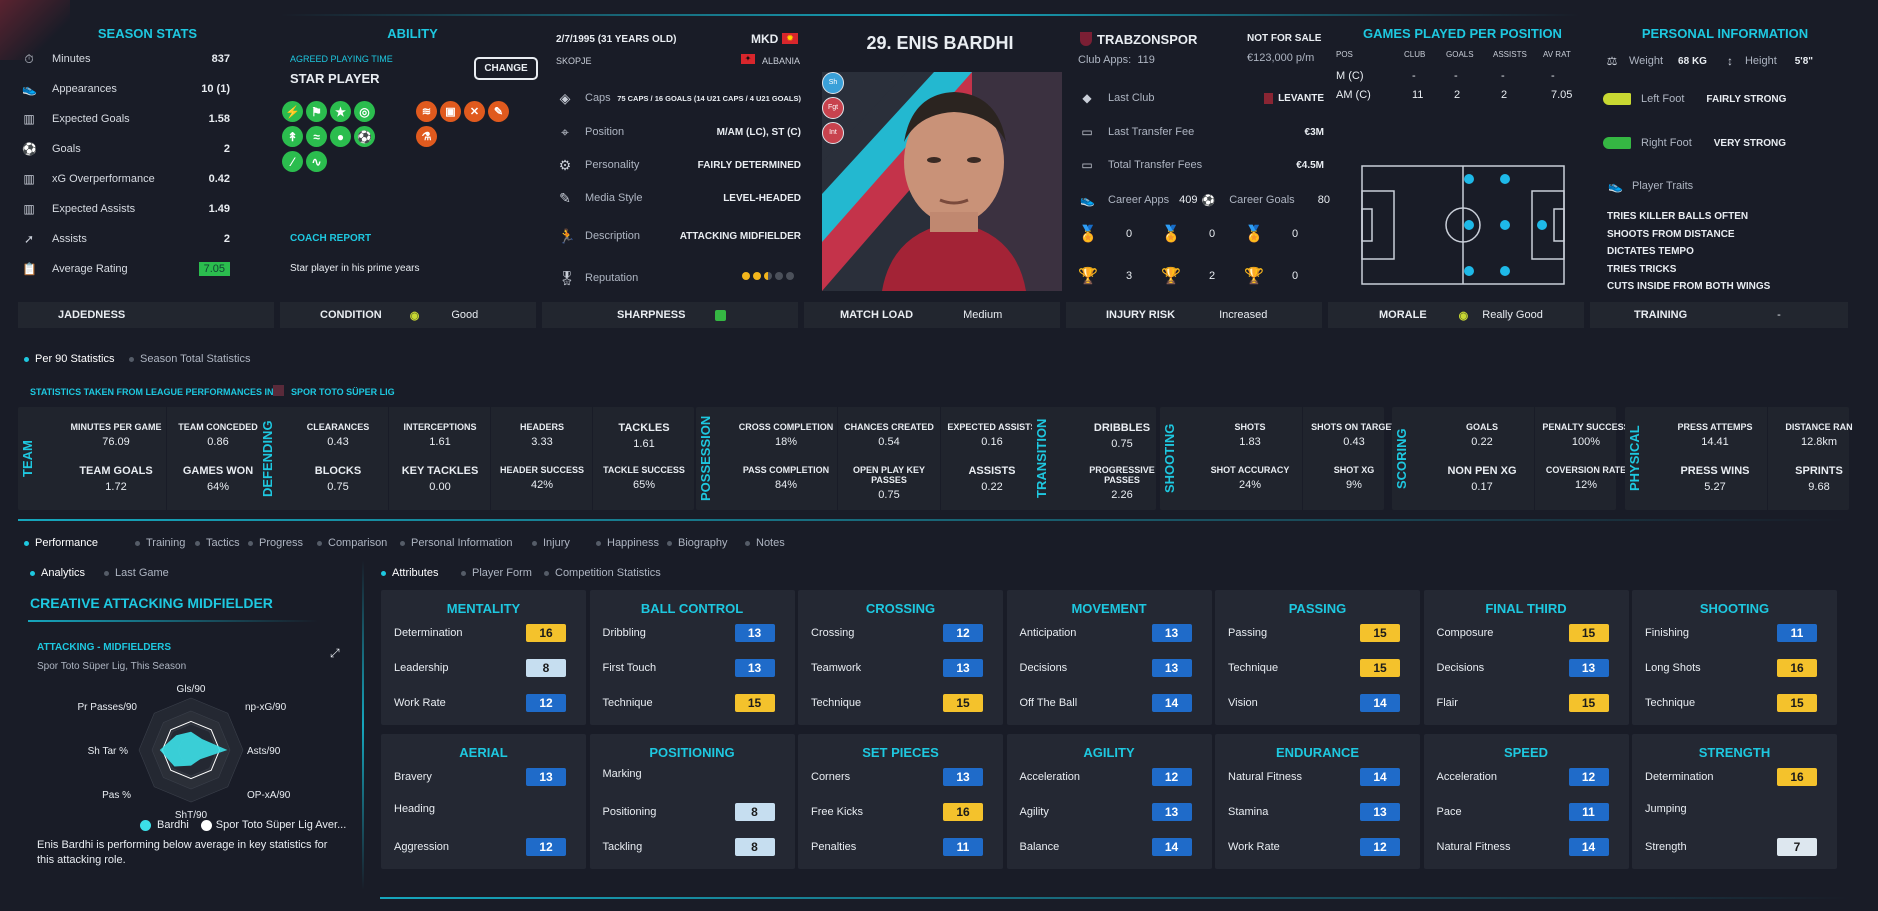  I want to click on tab-tactics: Tactics, so click(217, 543).